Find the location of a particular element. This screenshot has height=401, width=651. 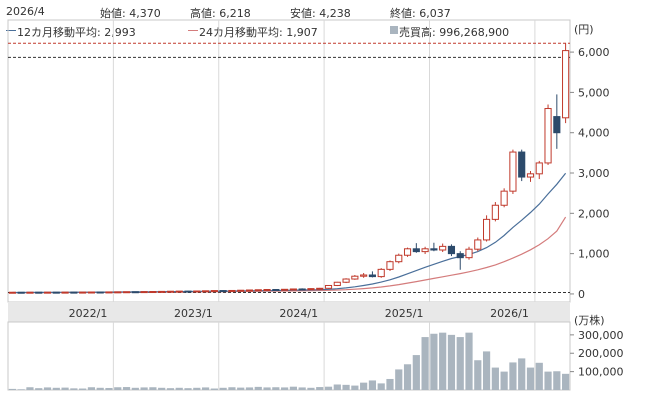

y-tick-label: 1,000 is located at coordinates (594, 254).